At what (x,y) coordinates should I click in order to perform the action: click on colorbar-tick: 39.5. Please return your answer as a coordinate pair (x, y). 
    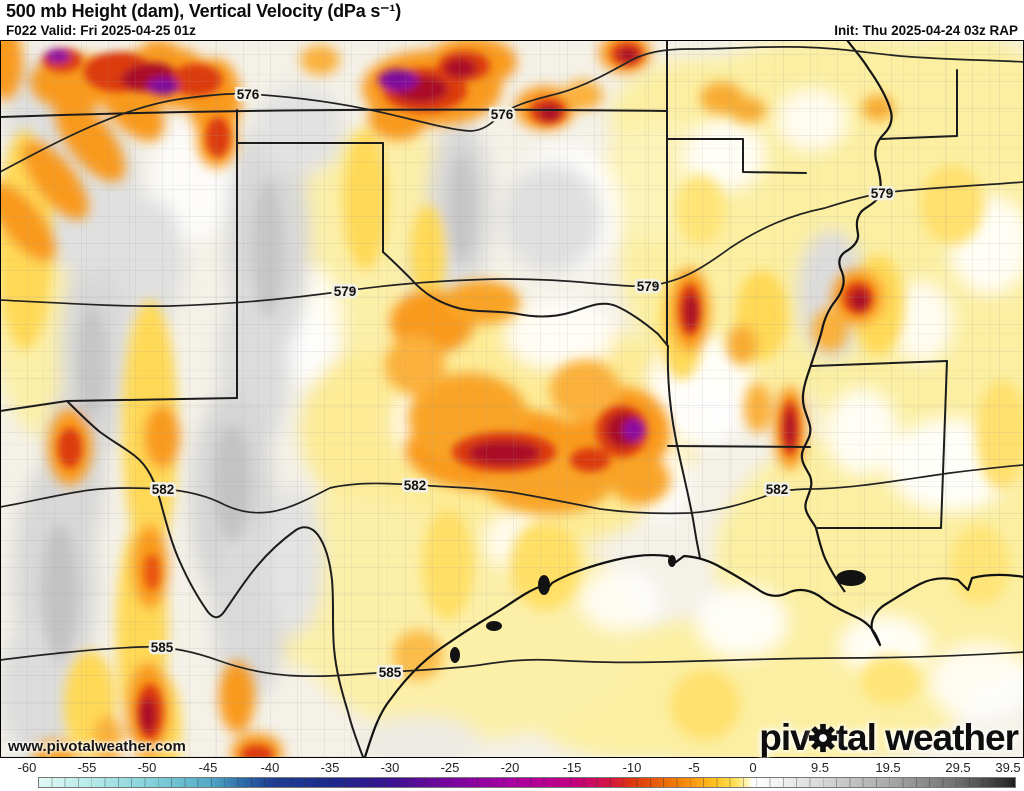
    Looking at the image, I should click on (1008, 767).